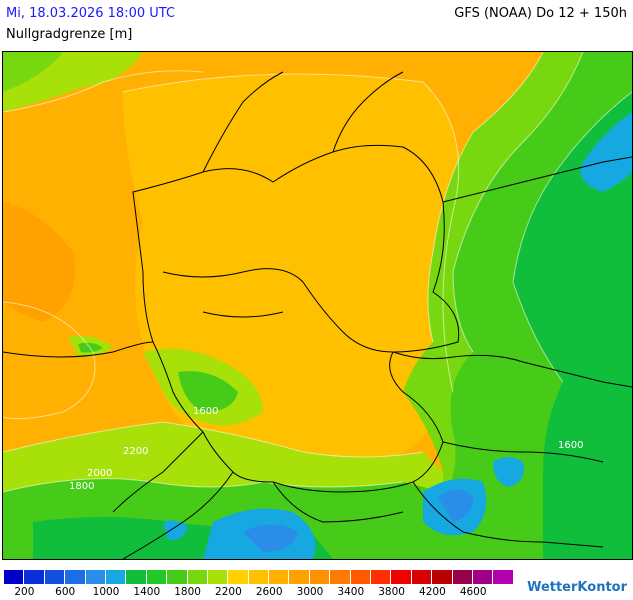  Describe the element at coordinates (135, 451) in the screenshot. I see `contour-label-2200: 2200` at that location.